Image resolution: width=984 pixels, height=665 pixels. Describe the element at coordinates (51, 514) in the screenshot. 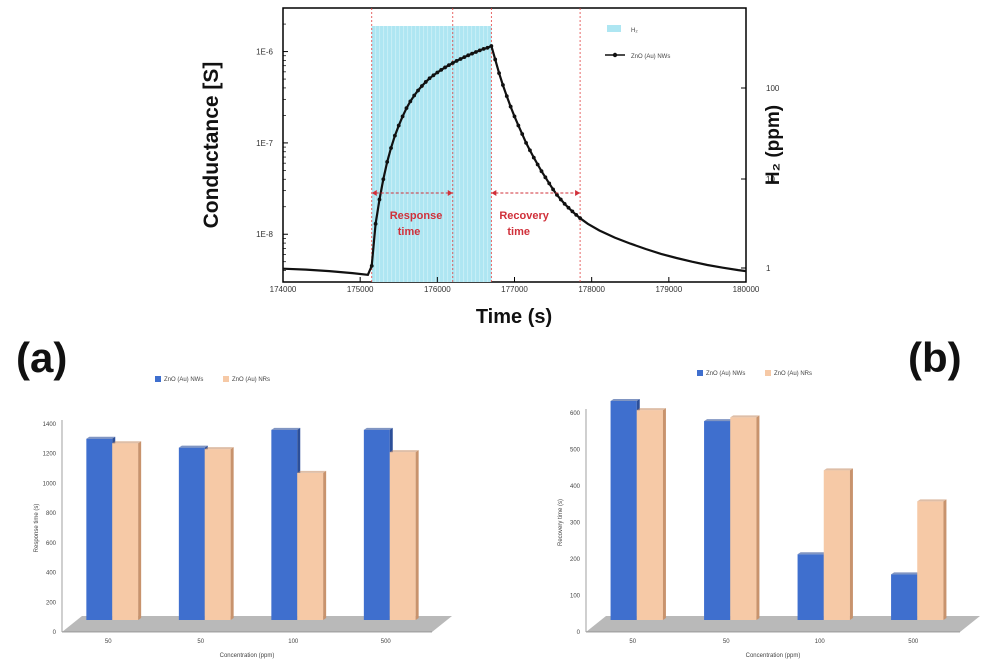

I see `y-tick-label: 800` at that location.